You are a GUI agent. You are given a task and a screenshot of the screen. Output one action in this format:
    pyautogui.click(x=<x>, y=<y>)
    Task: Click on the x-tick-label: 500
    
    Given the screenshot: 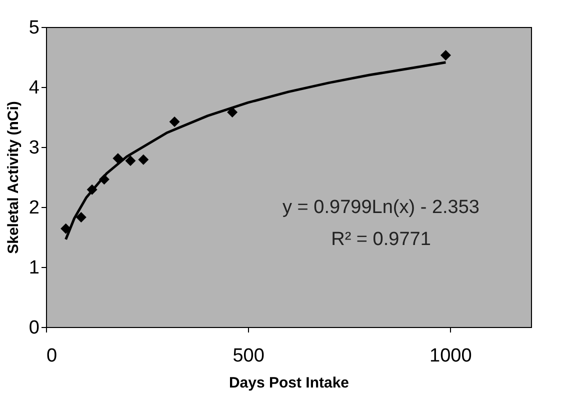 What is the action you would take?
    pyautogui.click(x=248, y=356)
    